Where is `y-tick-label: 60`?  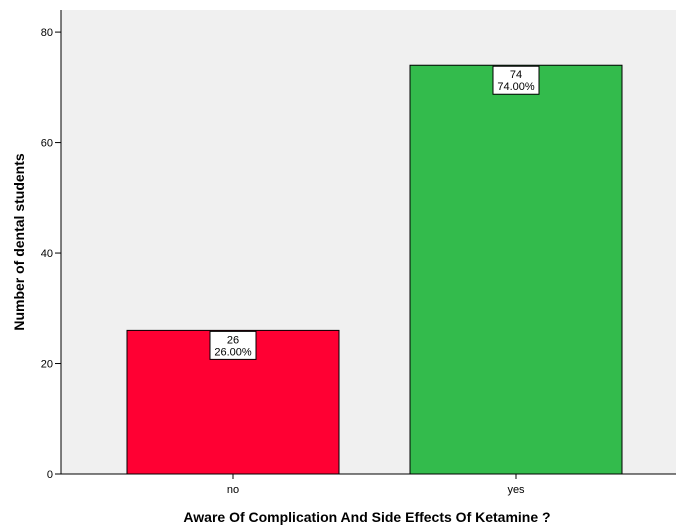 y-tick-label: 60 is located at coordinates (47, 144).